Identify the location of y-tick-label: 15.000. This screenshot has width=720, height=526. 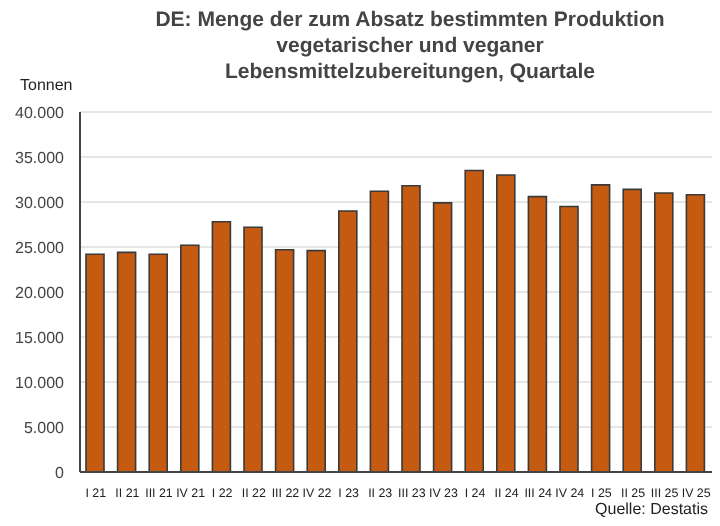
(40, 337).